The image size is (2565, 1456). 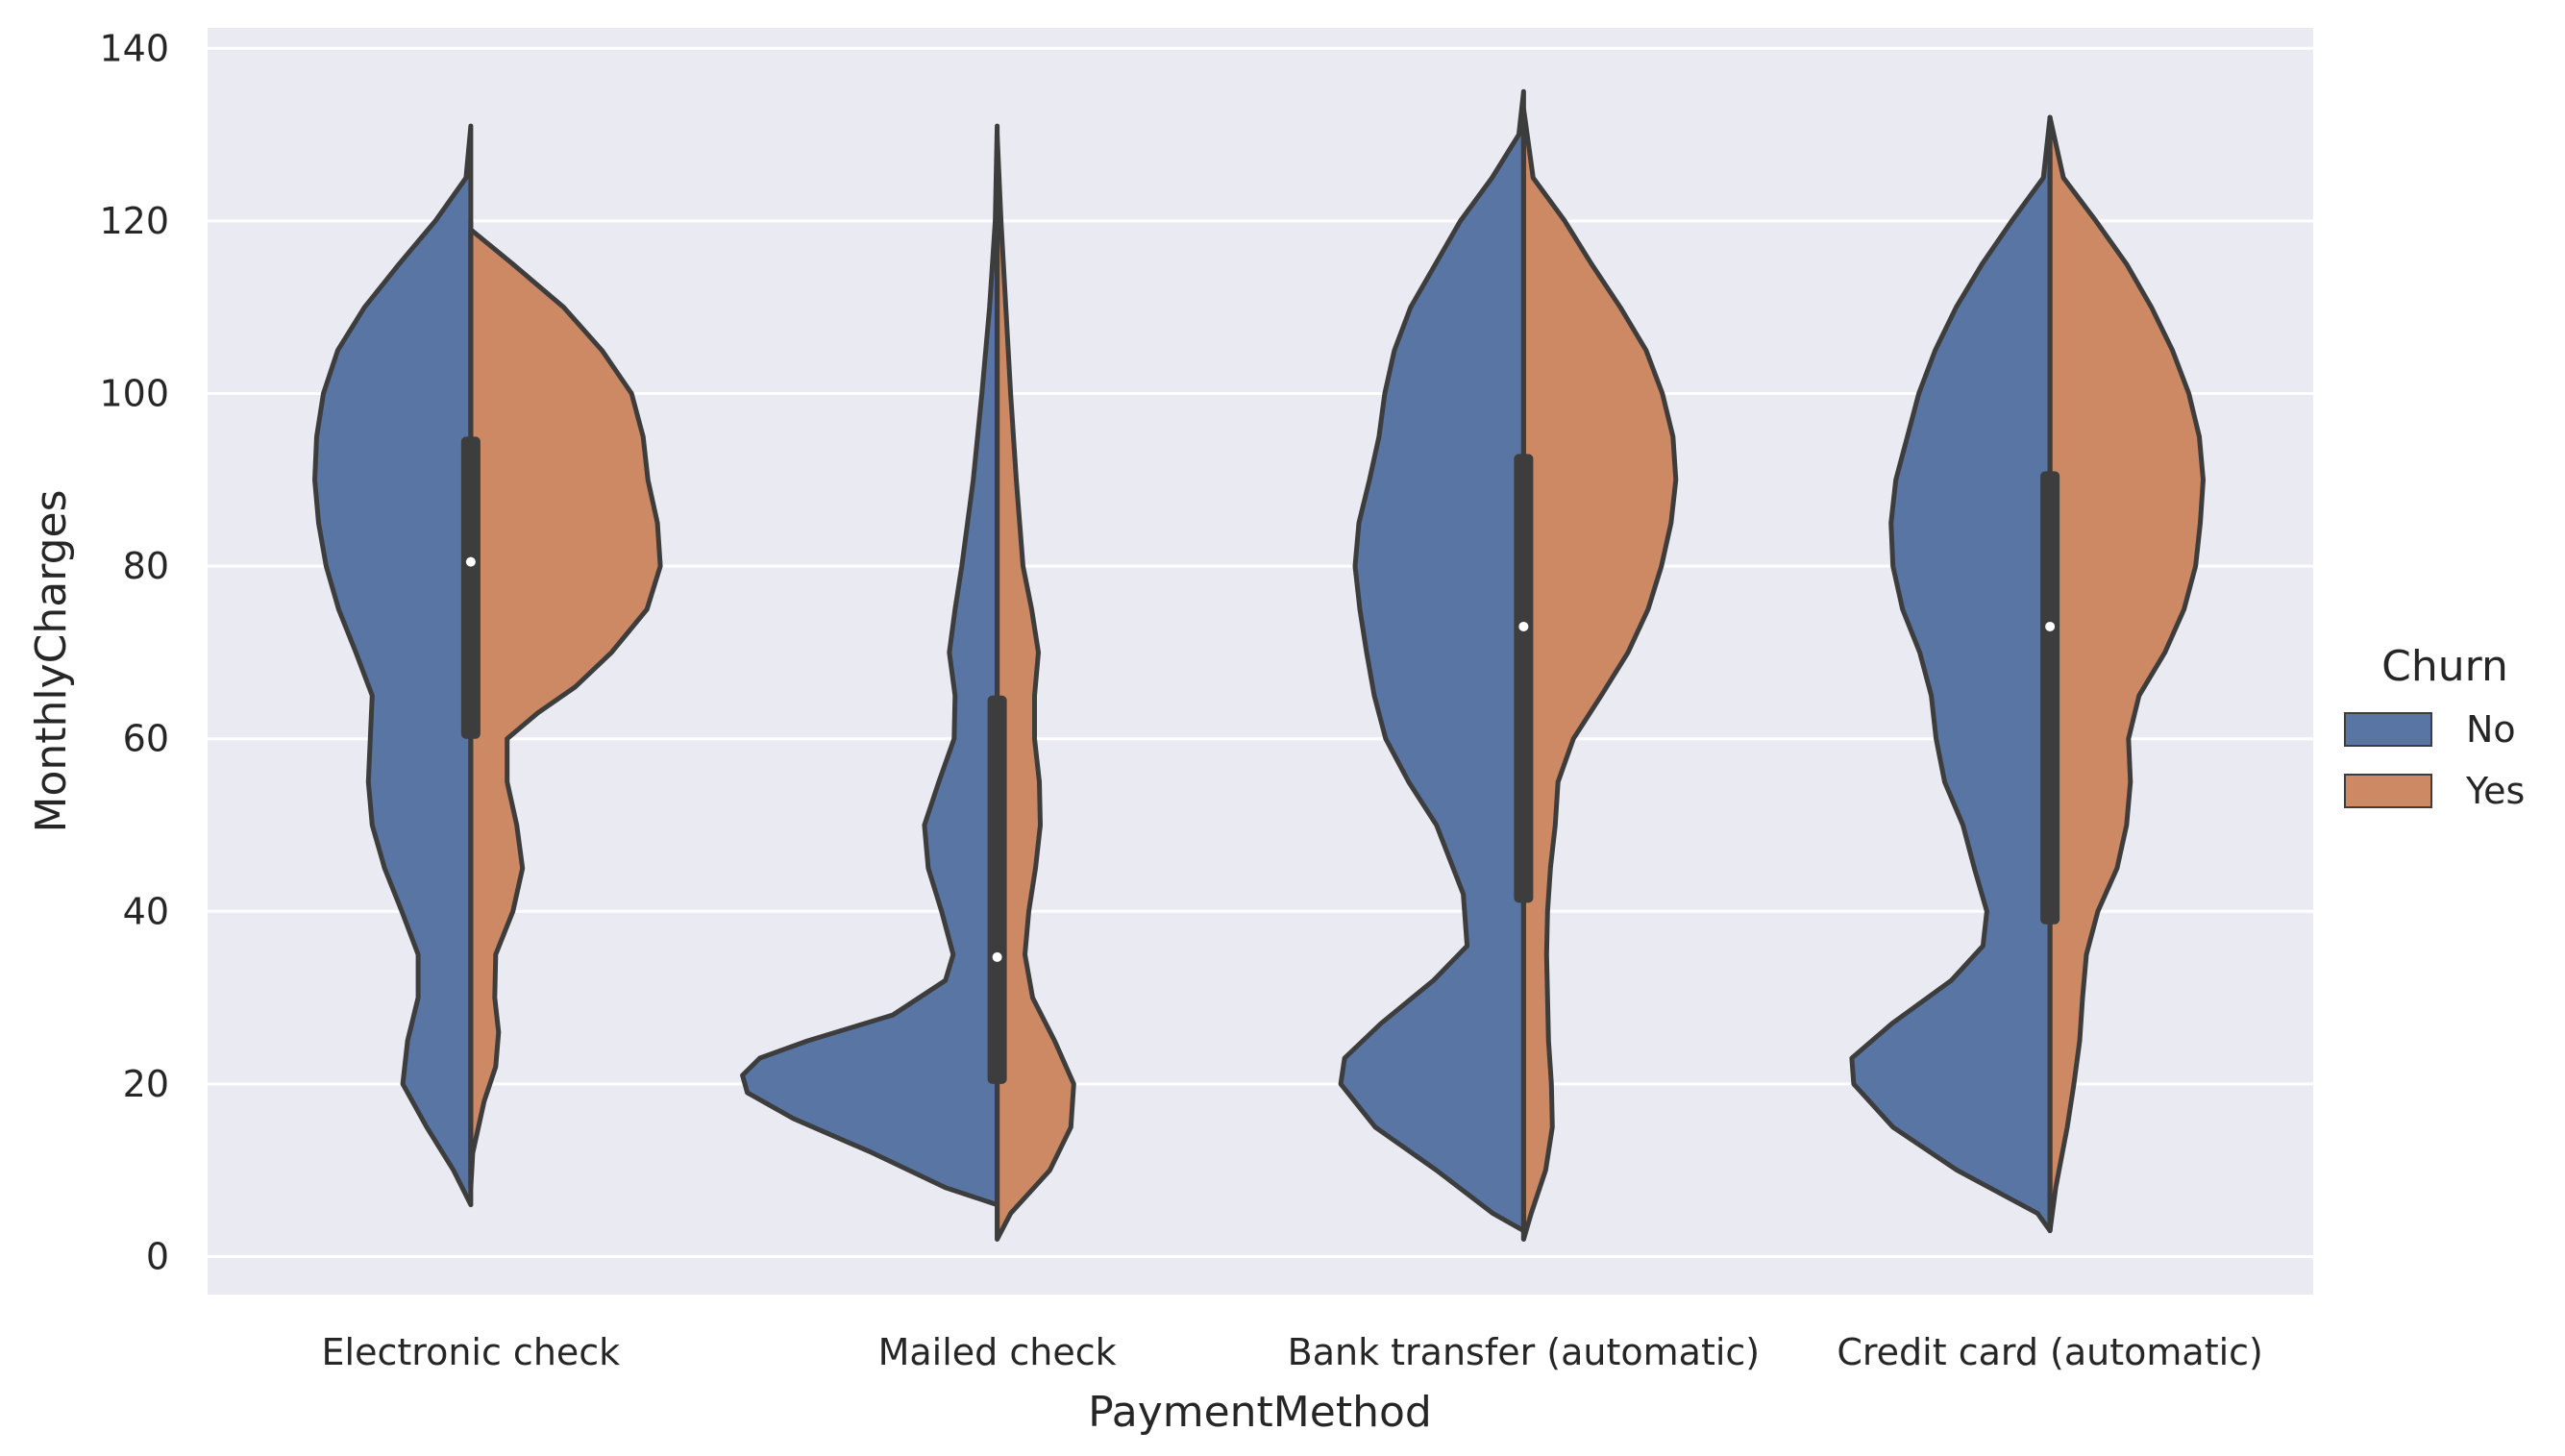 What do you see at coordinates (2434, 727) in the screenshot?
I see `legend: Churn No Yes` at bounding box center [2434, 727].